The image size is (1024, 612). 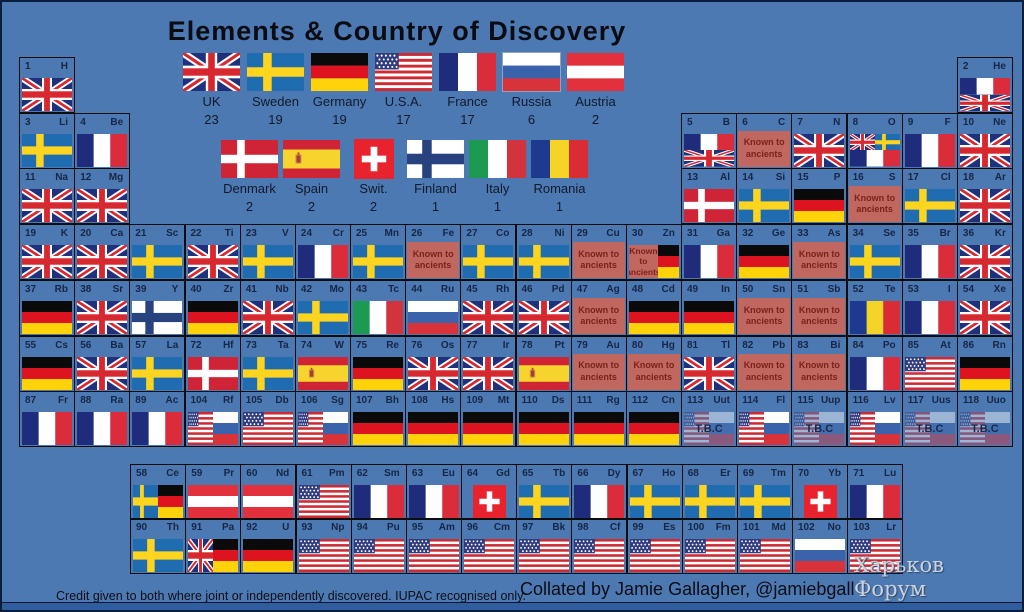 I want to click on atomic-number: 36, so click(x=968, y=234).